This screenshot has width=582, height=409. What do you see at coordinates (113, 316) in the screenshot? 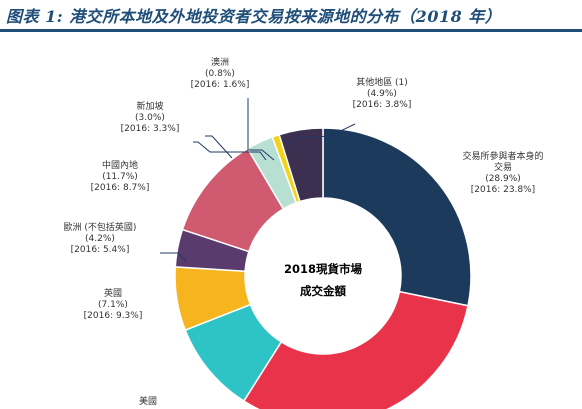
I see `slice-label-3: [2016: 9.3%]` at bounding box center [113, 316].